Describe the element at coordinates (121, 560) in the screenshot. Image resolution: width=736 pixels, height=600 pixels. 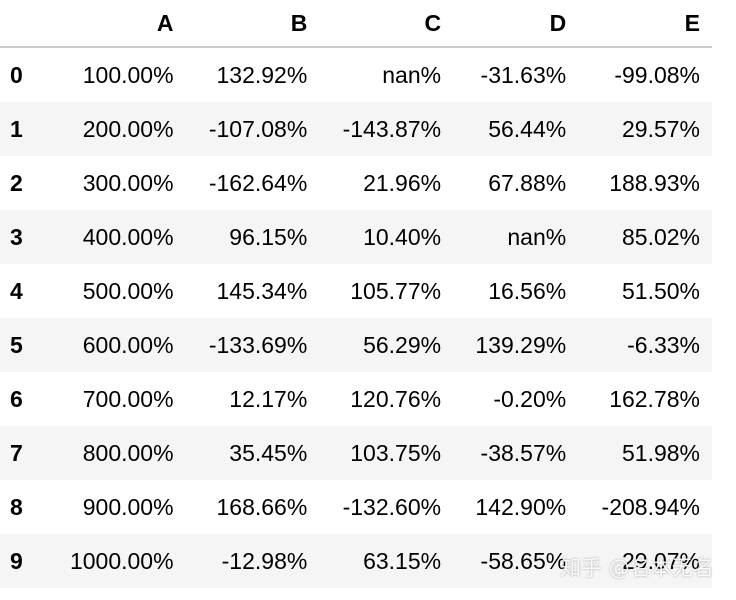
I see `cell-a: 1000.00%` at that location.